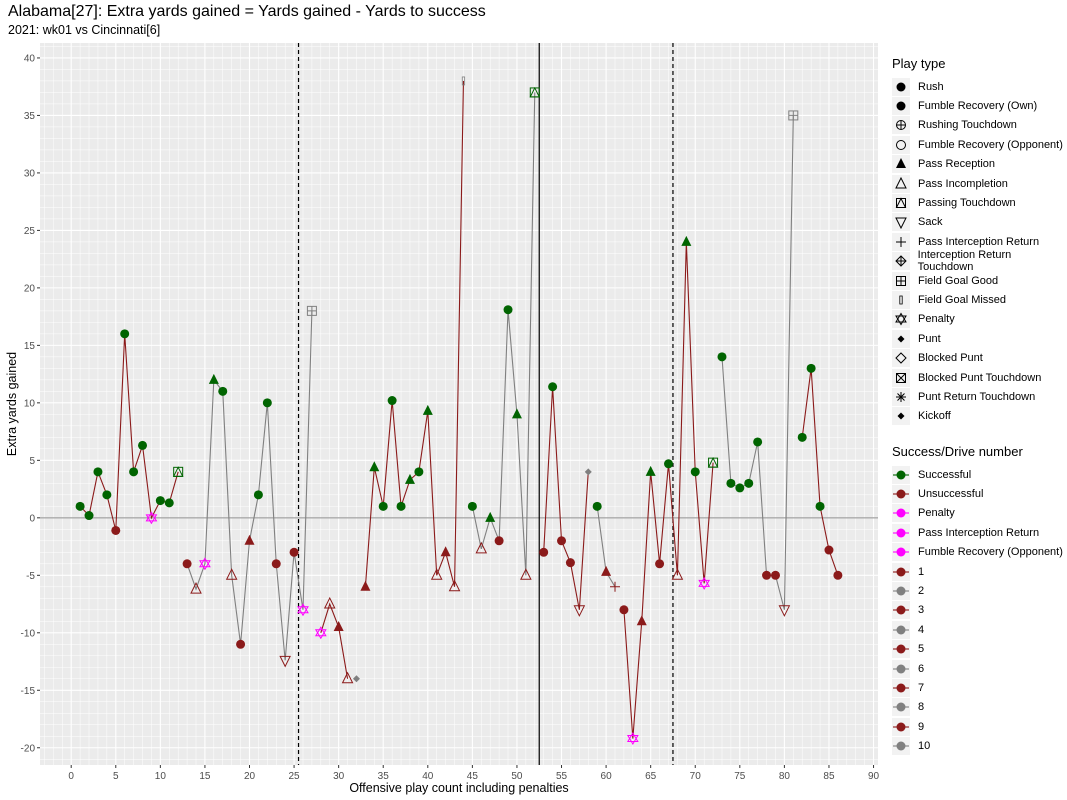 Image resolution: width=1067 pixels, height=800 pixels. Describe the element at coordinates (979, 125) in the screenshot. I see `legend-item: Rushing Touchdown` at that location.